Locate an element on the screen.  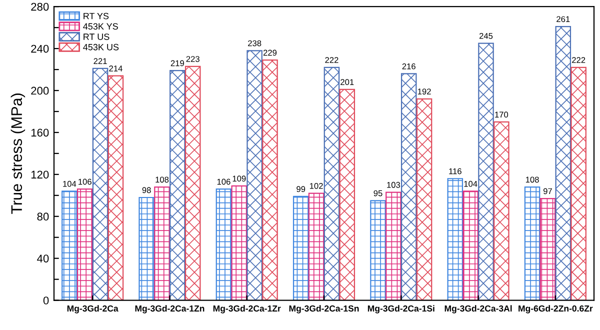
data-label: 221 is located at coordinates (100, 61).